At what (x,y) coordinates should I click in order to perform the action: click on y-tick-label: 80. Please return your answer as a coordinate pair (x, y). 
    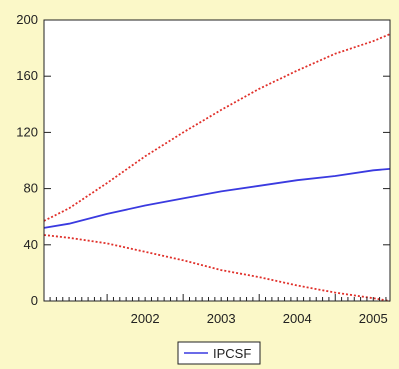
    Looking at the image, I should click on (31, 188).